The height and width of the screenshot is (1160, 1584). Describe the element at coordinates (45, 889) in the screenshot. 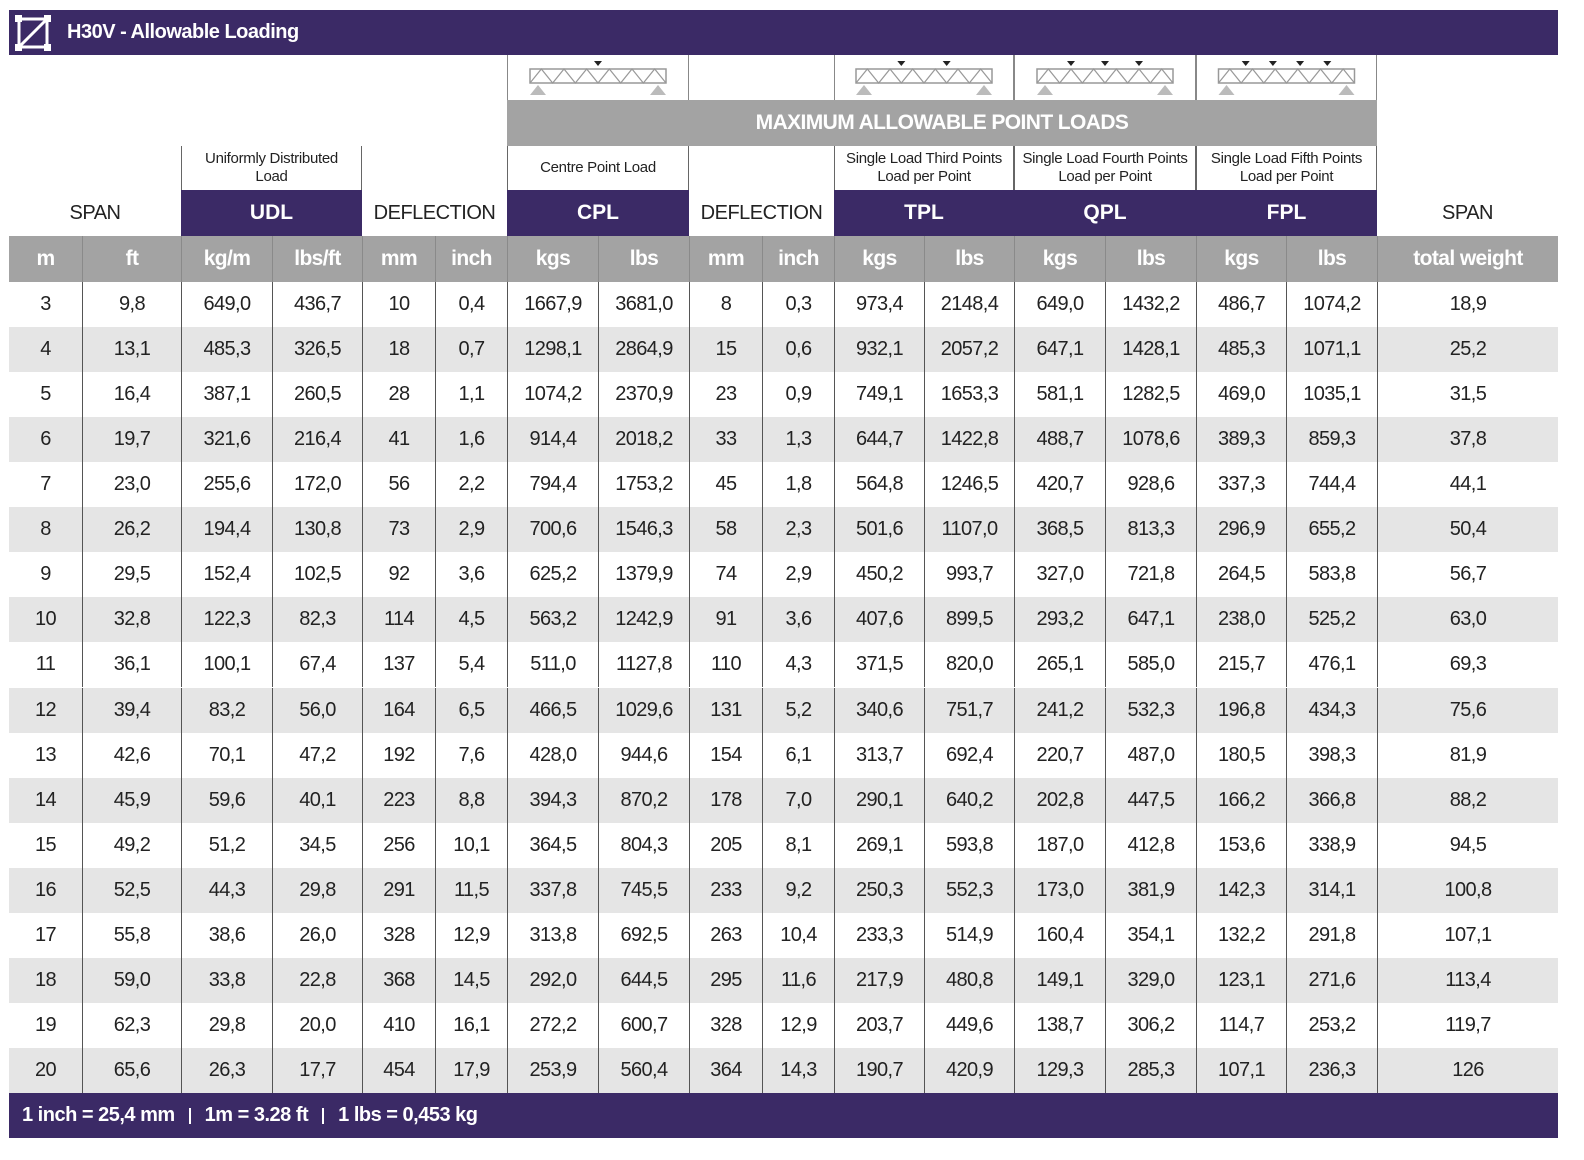

I see `table-cell: 16` at that location.